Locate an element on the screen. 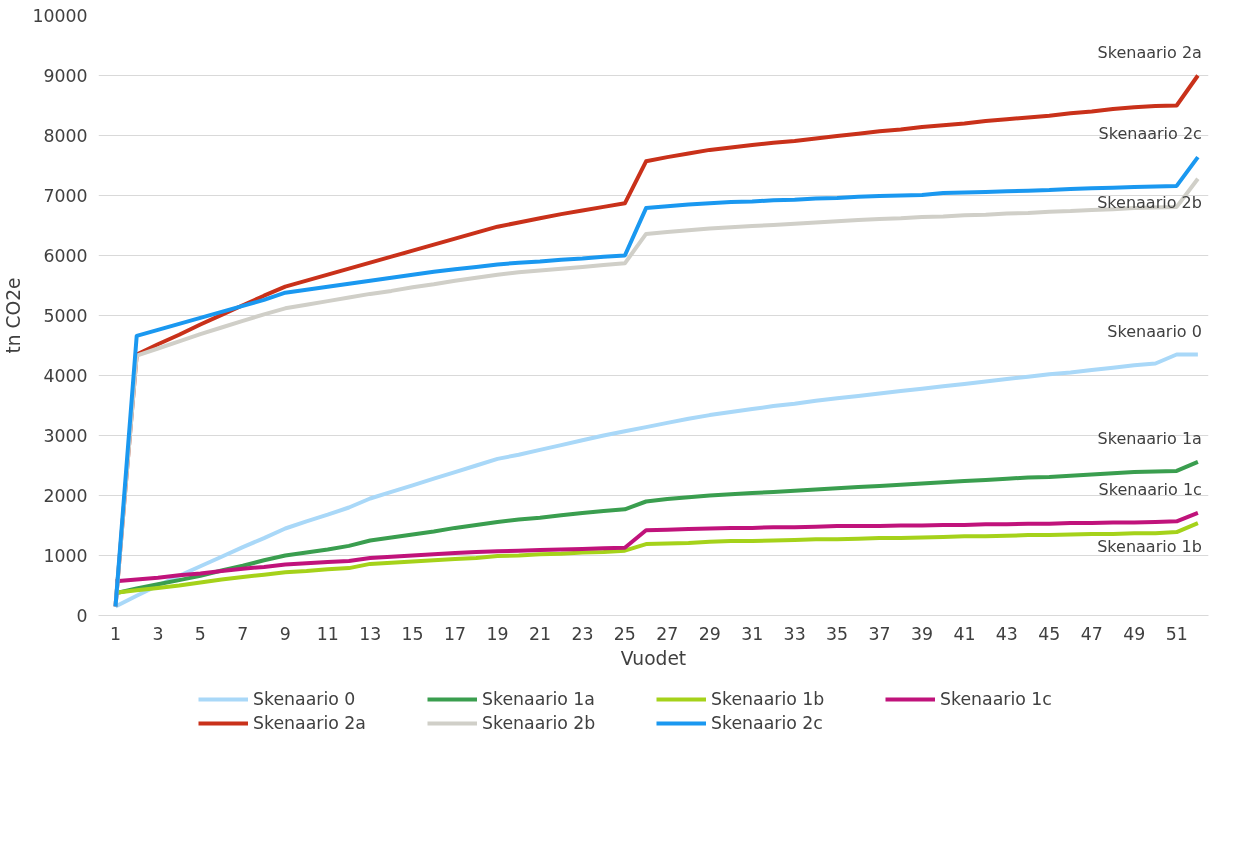  text: Skenaario 1a is located at coordinates (1149, 438).